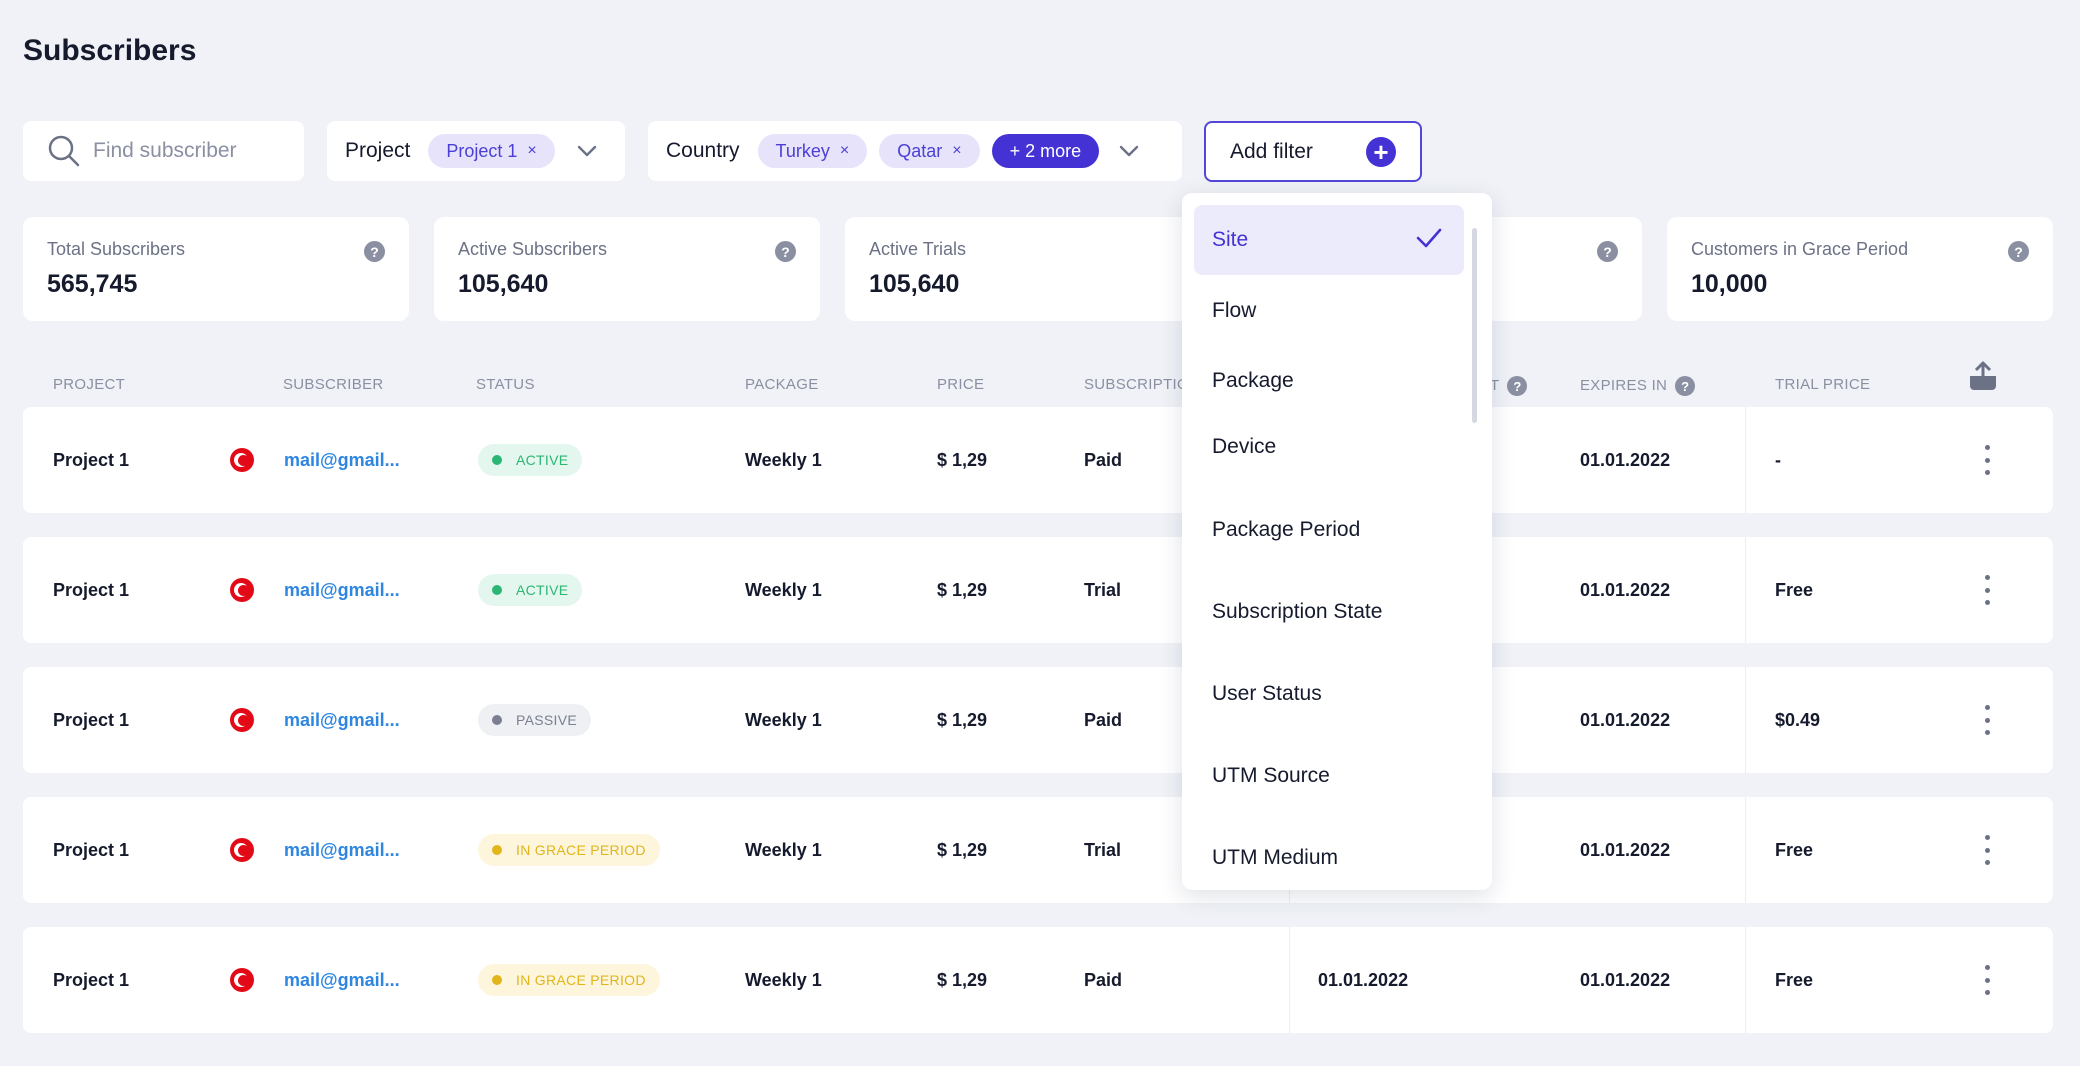  What do you see at coordinates (1297, 611) in the screenshot?
I see `dropdown-item-label: Subscription State` at bounding box center [1297, 611].